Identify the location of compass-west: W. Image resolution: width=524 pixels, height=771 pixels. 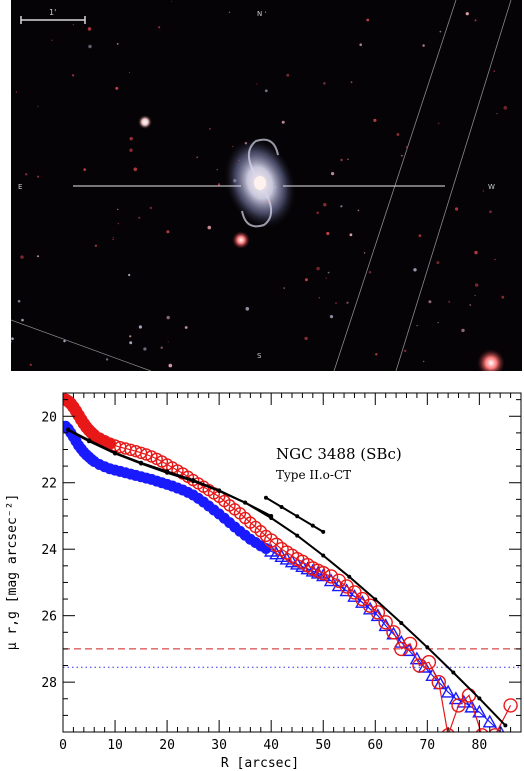
(491, 187).